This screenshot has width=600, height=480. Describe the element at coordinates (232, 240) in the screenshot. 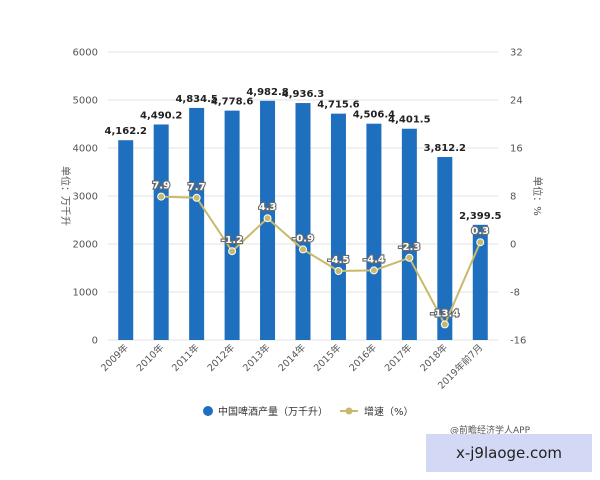

I see `growth-value-label: -1.2` at that location.